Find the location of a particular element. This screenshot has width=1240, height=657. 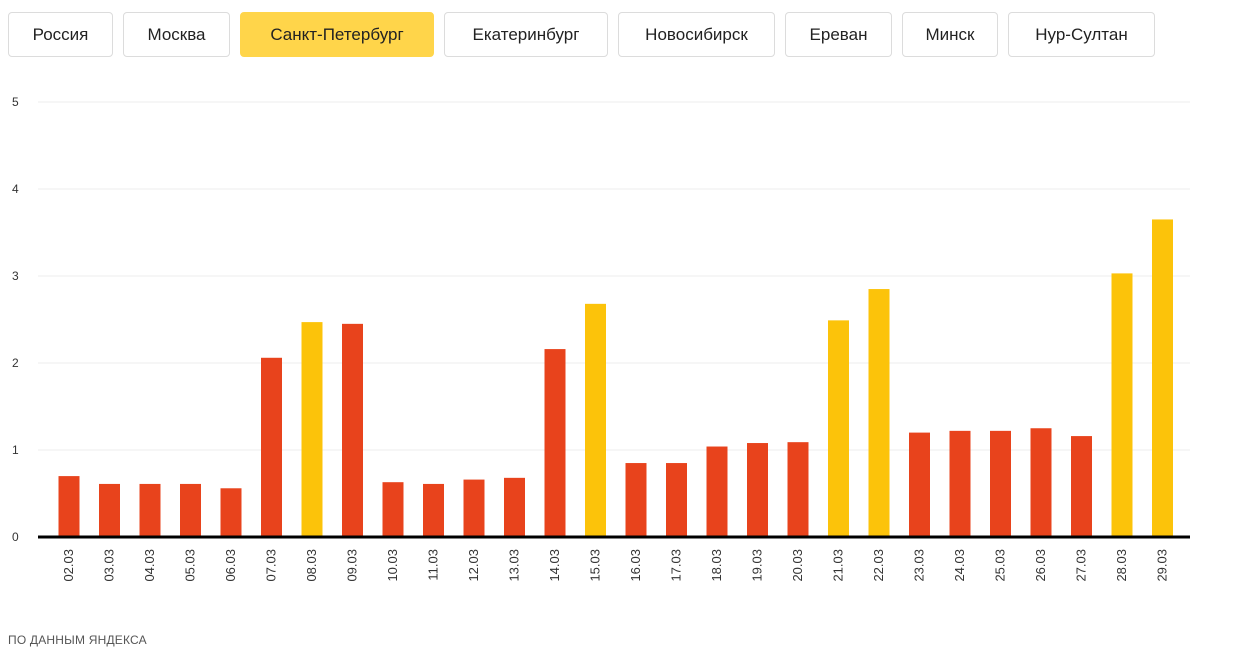

bar-26.03 is located at coordinates (1041, 482).